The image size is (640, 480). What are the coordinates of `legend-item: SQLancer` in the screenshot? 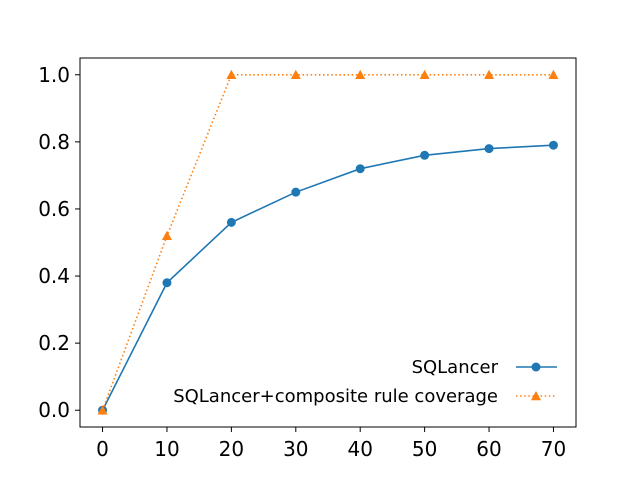 It's located at (484, 367).